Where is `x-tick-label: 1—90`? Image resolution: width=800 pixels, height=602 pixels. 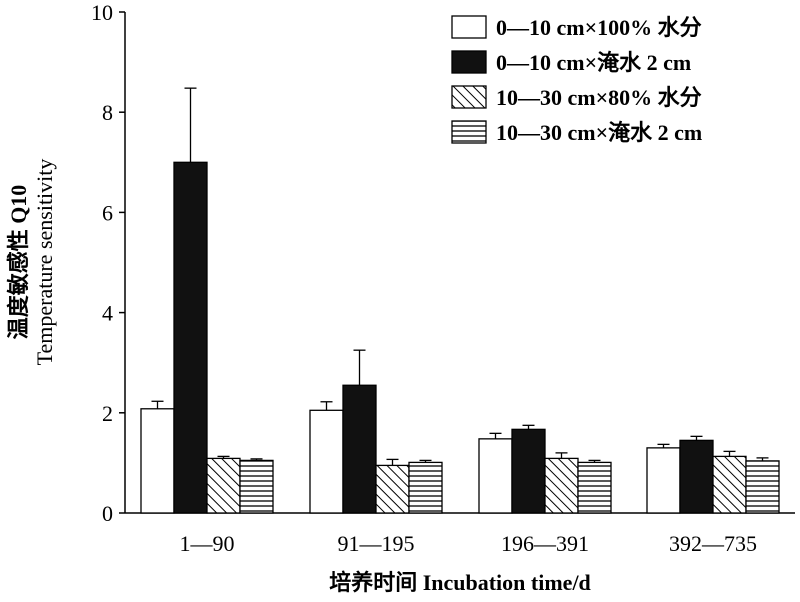 x-tick-label: 1—90 is located at coordinates (207, 543).